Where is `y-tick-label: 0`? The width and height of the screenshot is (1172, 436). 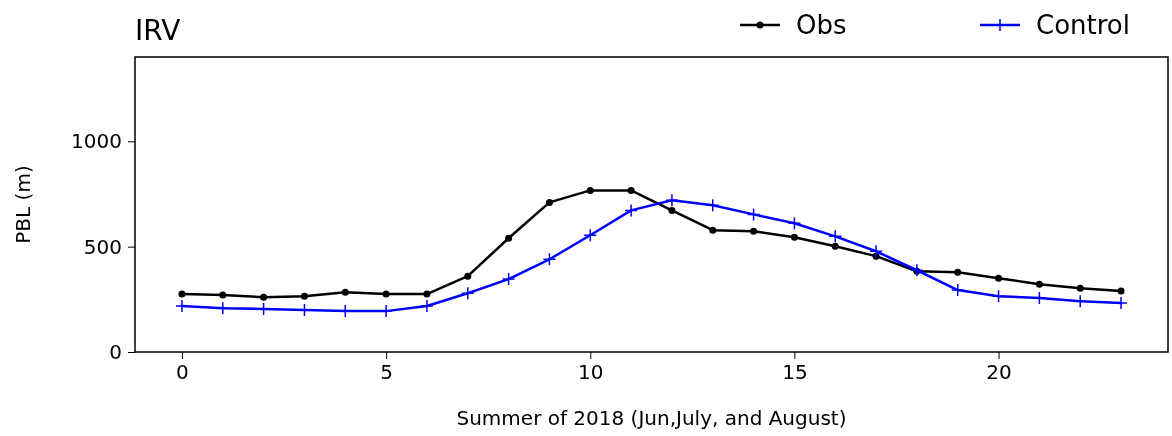
y-tick-label: 0 is located at coordinates (115, 351).